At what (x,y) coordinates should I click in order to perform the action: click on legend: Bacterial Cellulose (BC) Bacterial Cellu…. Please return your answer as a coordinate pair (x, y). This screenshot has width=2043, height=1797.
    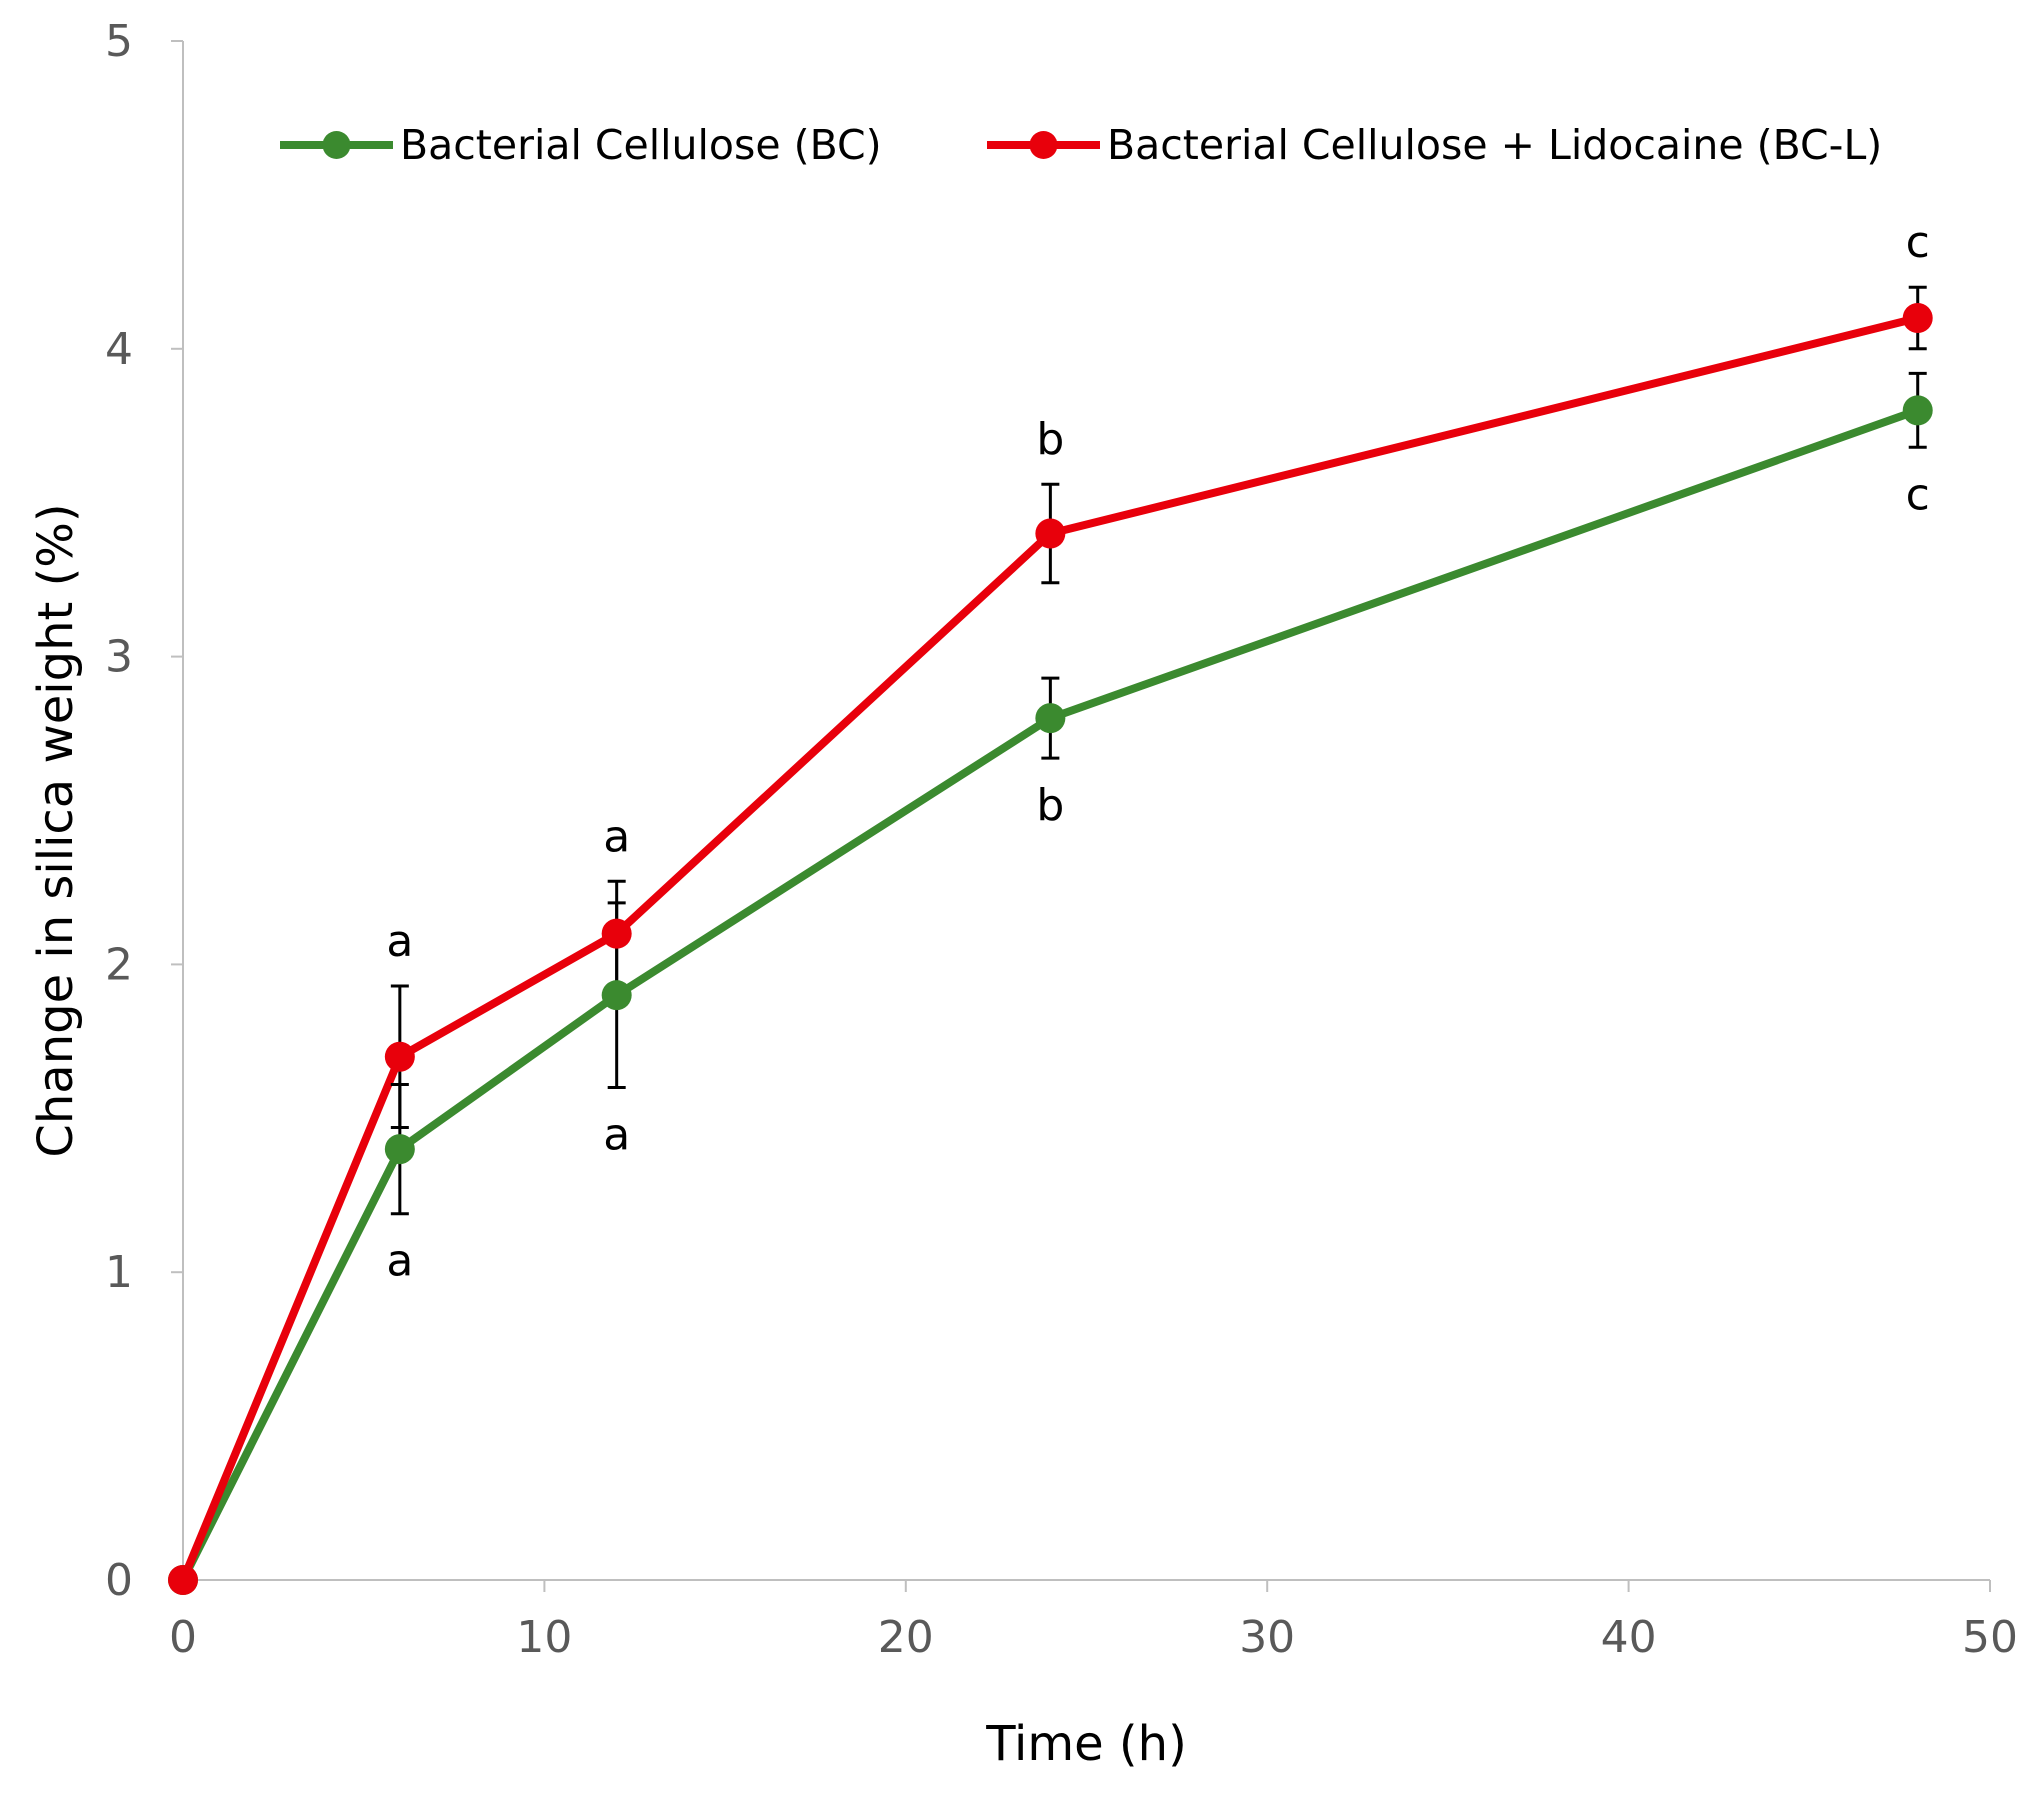
    Looking at the image, I should click on (1081, 145).